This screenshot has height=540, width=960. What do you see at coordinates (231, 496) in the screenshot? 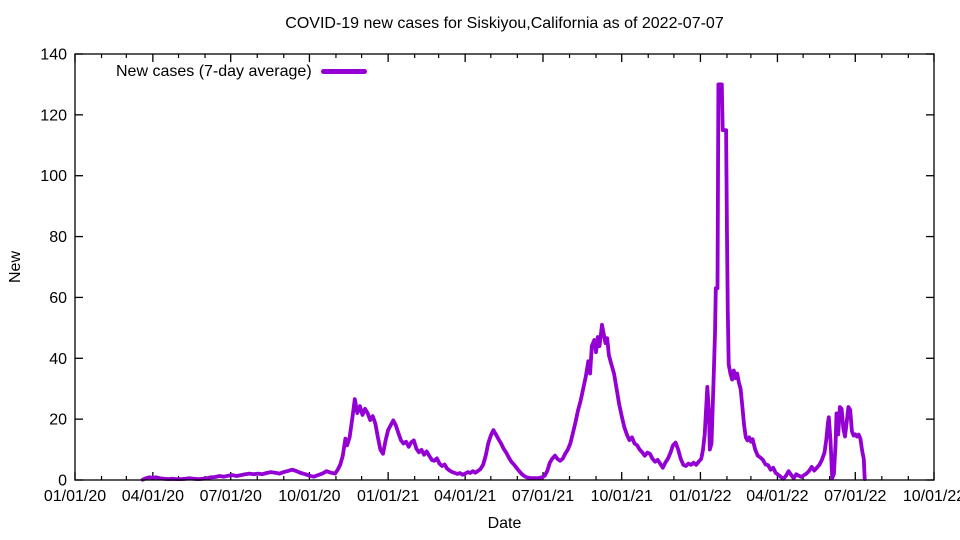
I see `x-tick-label: 07/01/20` at bounding box center [231, 496].